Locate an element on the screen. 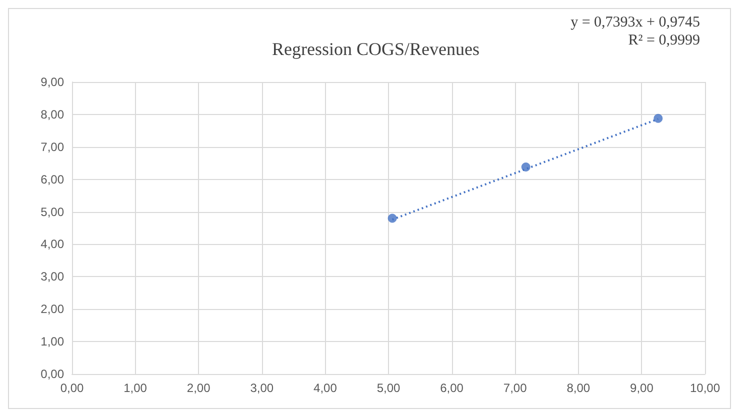  x-tick-label: 1,00 is located at coordinates (136, 388).